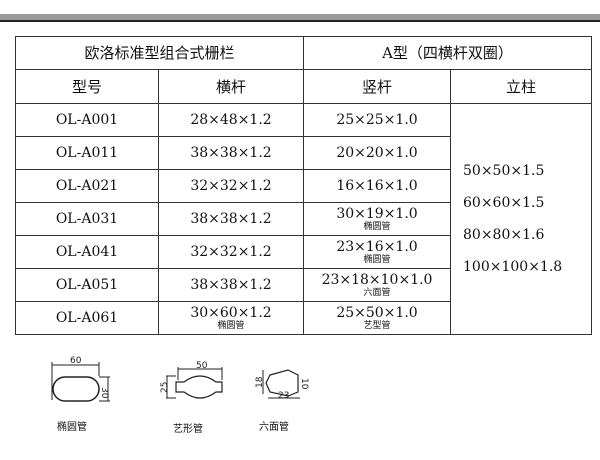 The image size is (600, 460). Describe the element at coordinates (377, 86) in the screenshot. I see `col-header-picket: 竖杆` at that location.